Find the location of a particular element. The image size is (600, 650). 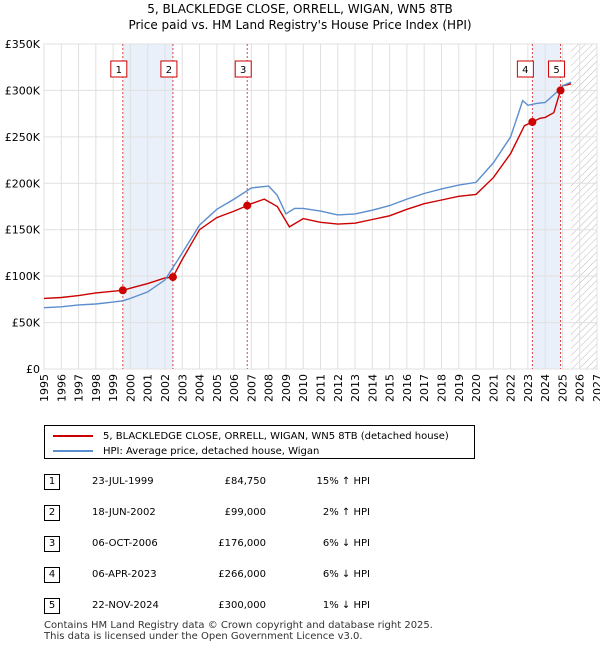

x-tick-label: 2015 is located at coordinates (390, 388).